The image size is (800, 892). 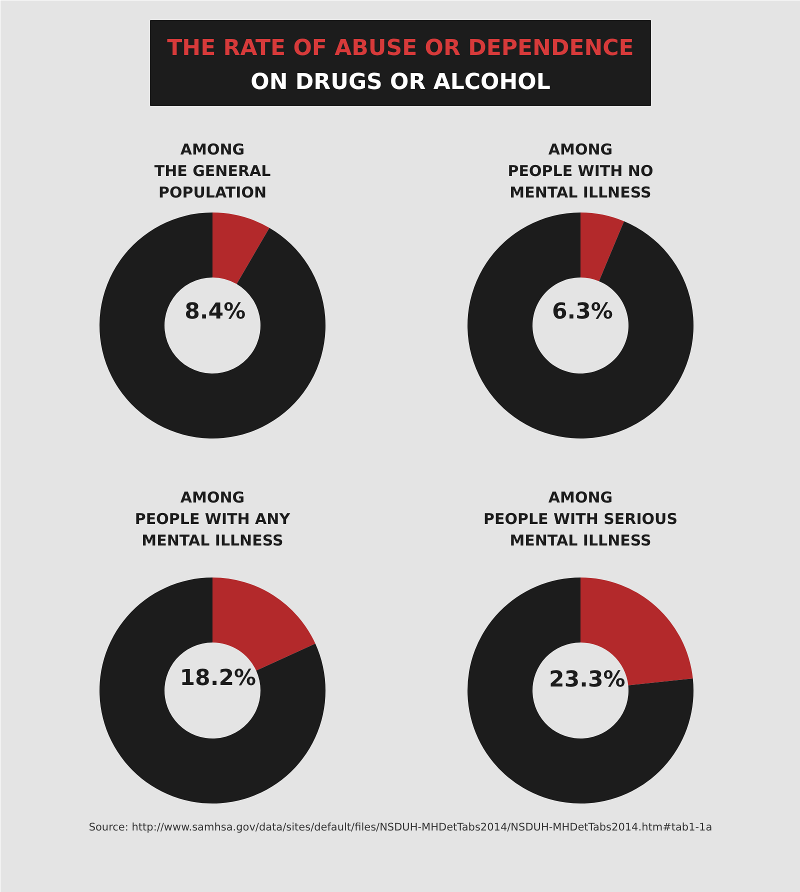 What do you see at coordinates (218, 679) in the screenshot?
I see `data-label: 18.2%` at bounding box center [218, 679].